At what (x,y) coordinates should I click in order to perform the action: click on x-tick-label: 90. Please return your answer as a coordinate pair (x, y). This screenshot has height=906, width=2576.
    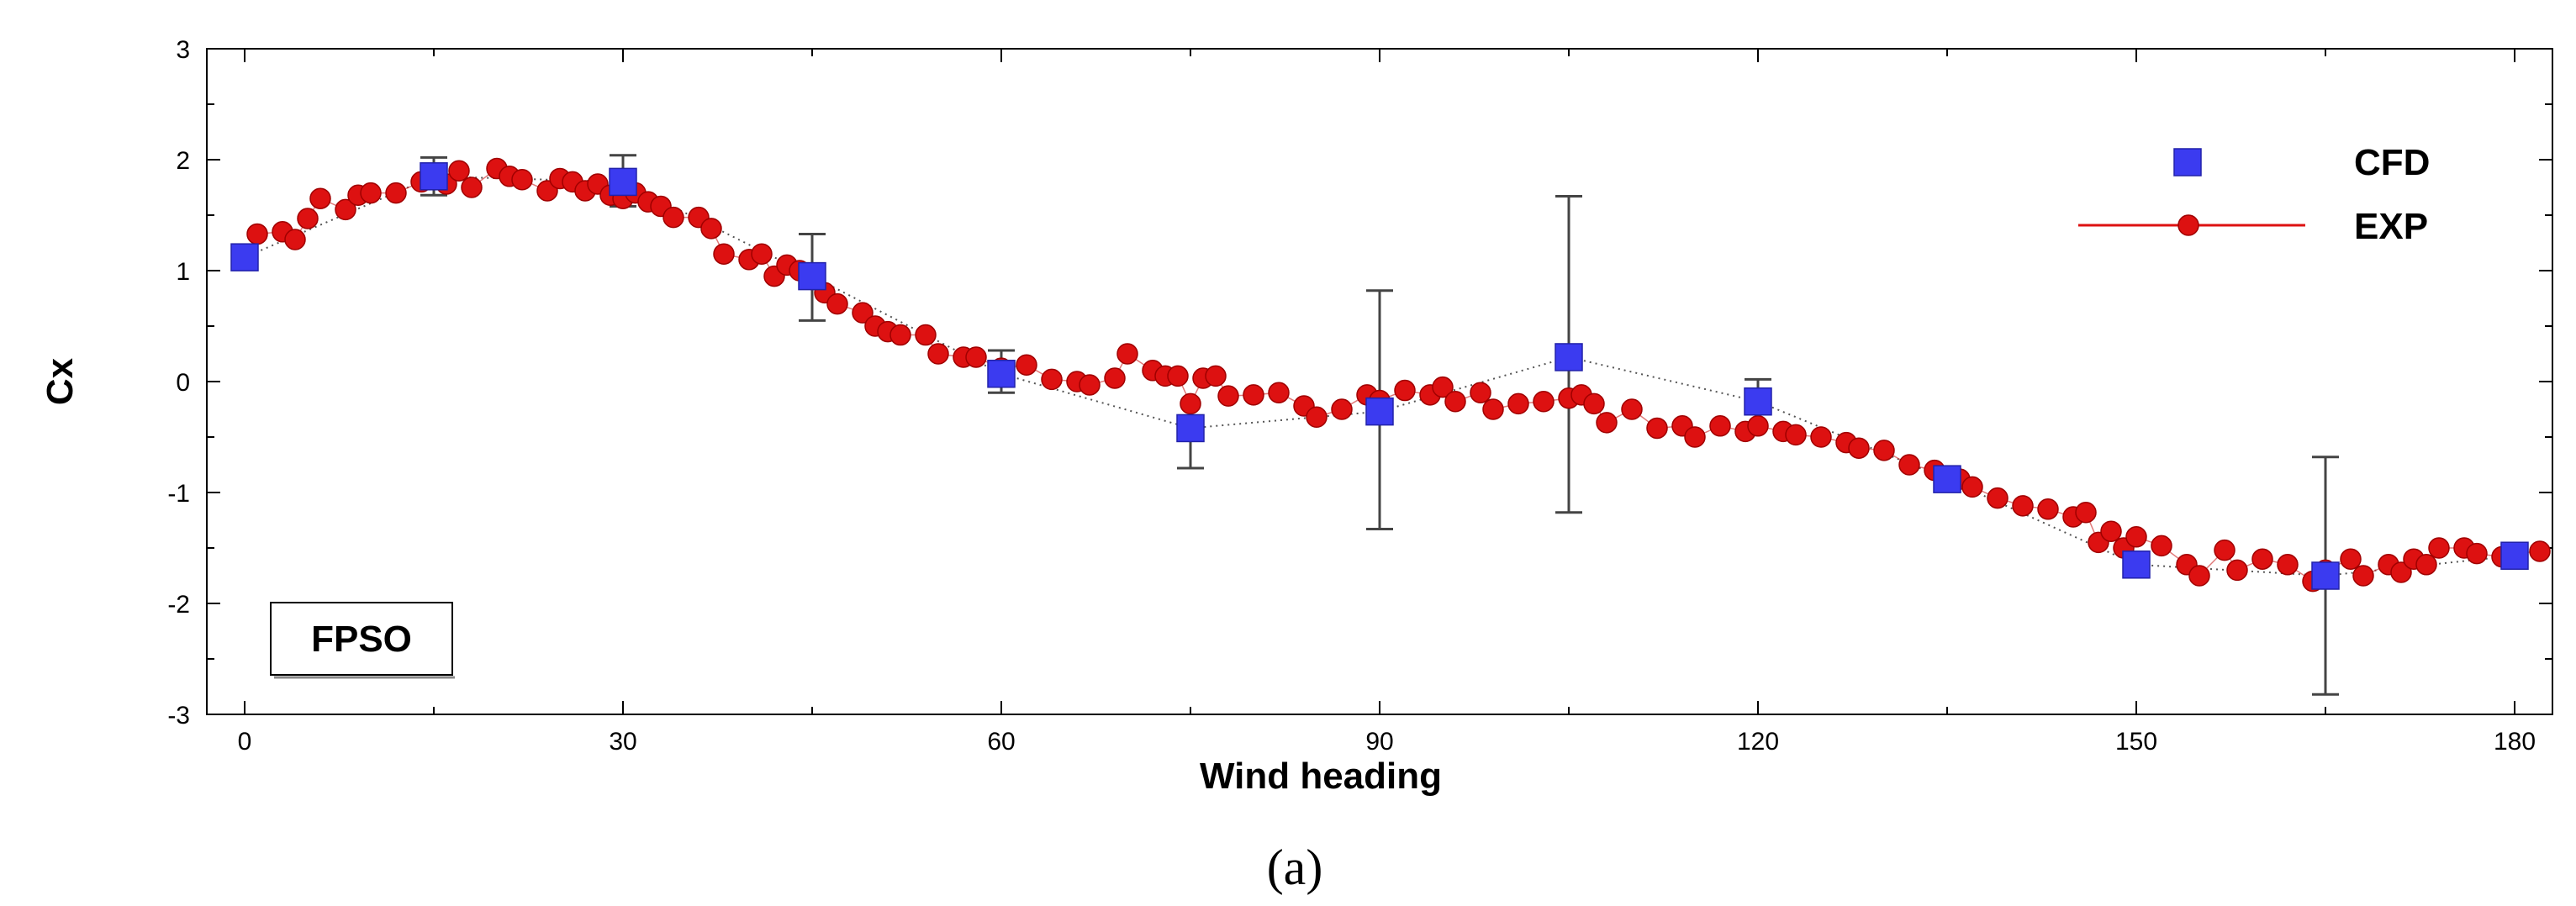
    Looking at the image, I should click on (1379, 742).